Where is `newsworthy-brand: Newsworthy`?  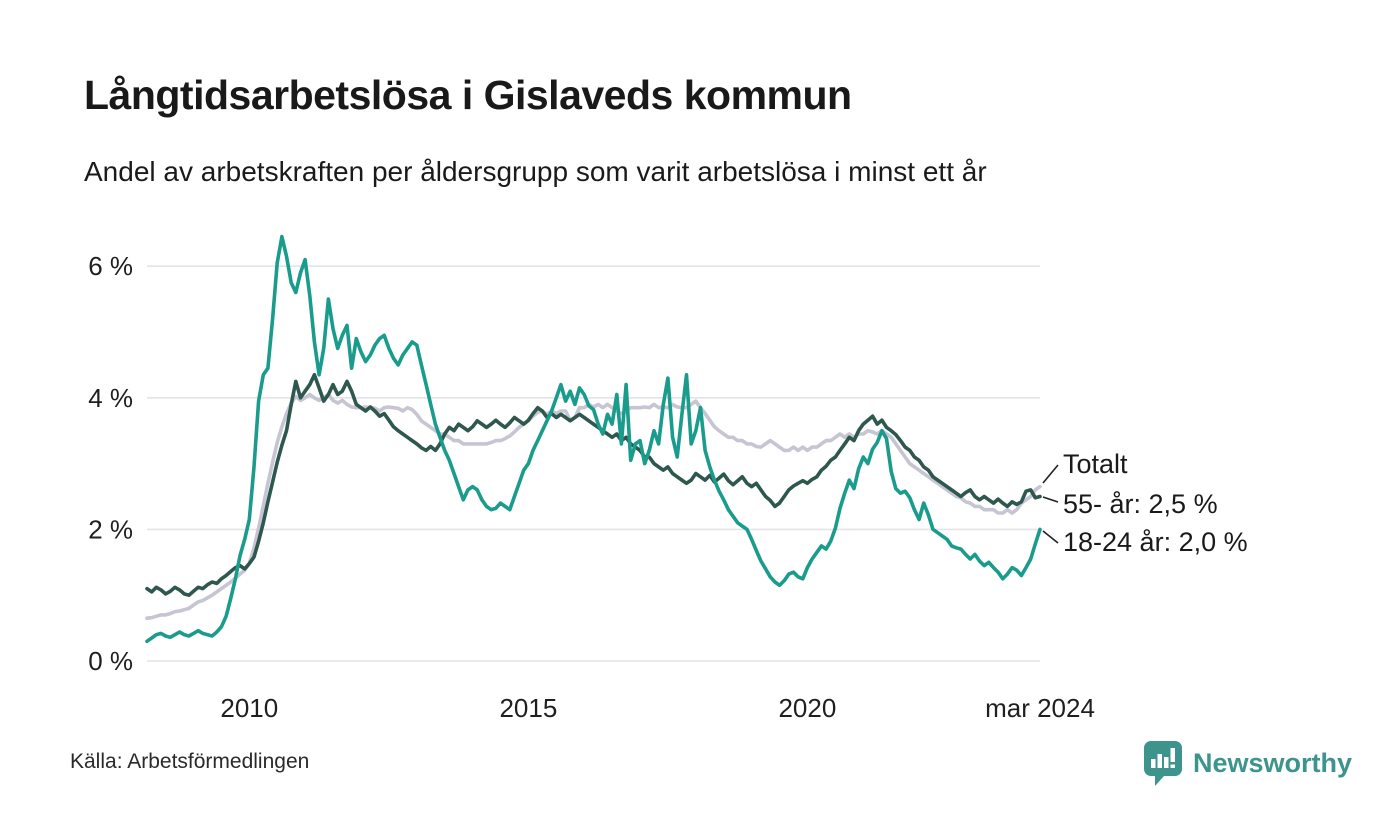 newsworthy-brand: Newsworthy is located at coordinates (1247, 763).